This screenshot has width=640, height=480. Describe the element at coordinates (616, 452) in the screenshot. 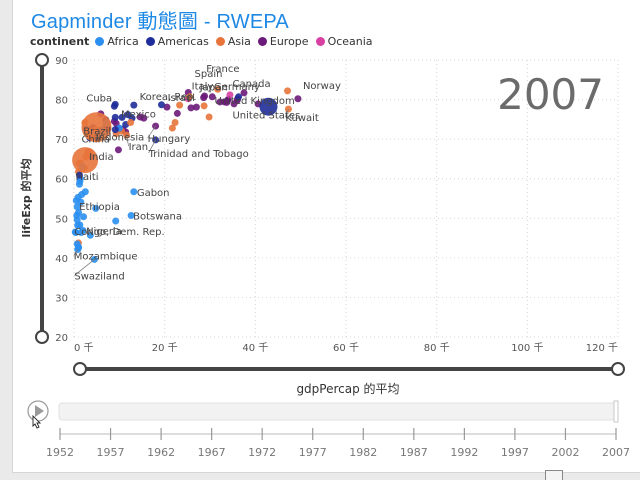

I see `play-axis-year-label: 2007` at that location.